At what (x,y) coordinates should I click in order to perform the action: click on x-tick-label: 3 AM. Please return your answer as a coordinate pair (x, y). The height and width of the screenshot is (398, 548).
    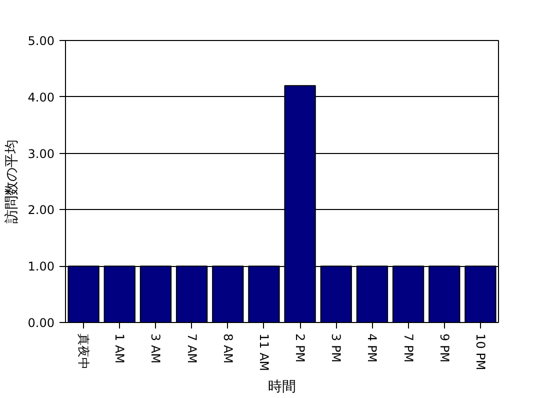
    Looking at the image, I should click on (155, 349).